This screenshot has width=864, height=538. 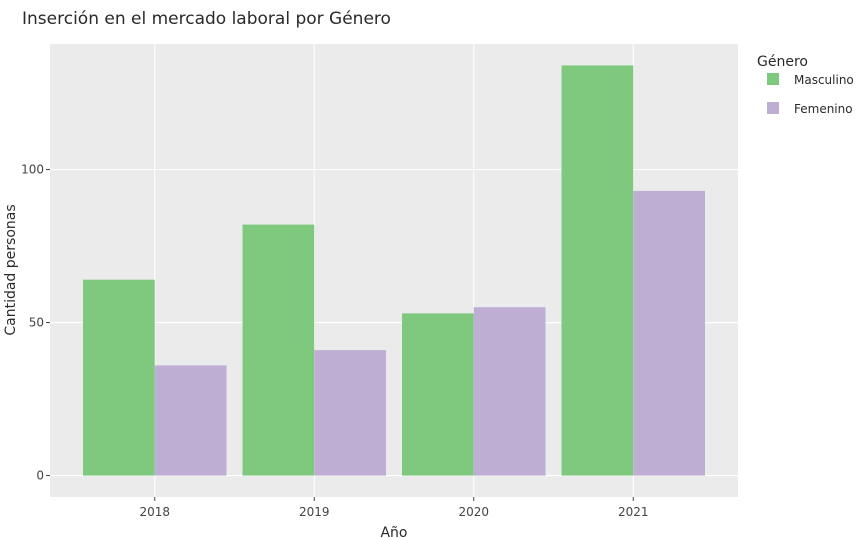 What do you see at coordinates (350, 413) in the screenshot?
I see `bar-femenino-2019` at bounding box center [350, 413].